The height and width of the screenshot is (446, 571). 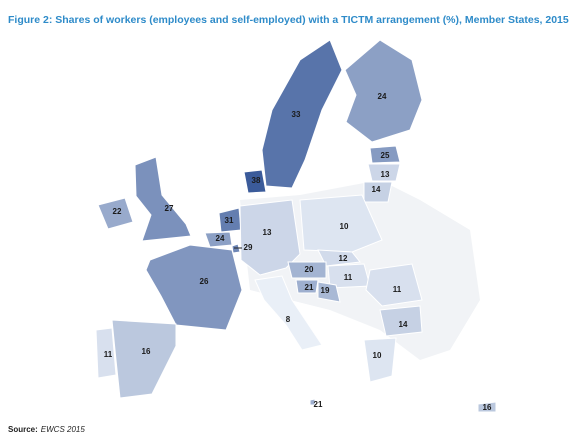 I want to click on value-label: 12, so click(x=343, y=258).